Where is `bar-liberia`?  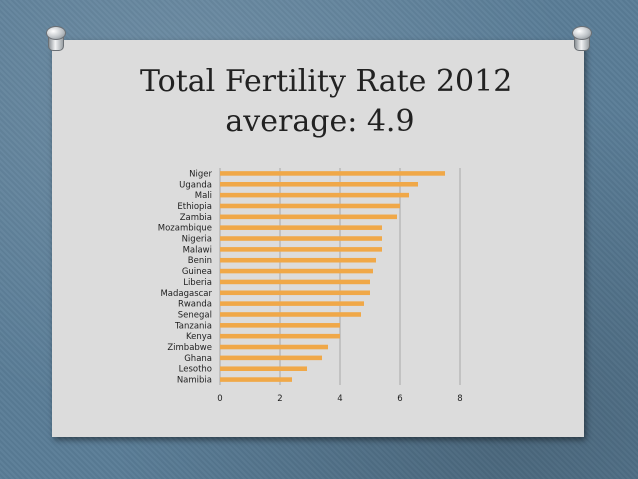 bar-liberia is located at coordinates (295, 282).